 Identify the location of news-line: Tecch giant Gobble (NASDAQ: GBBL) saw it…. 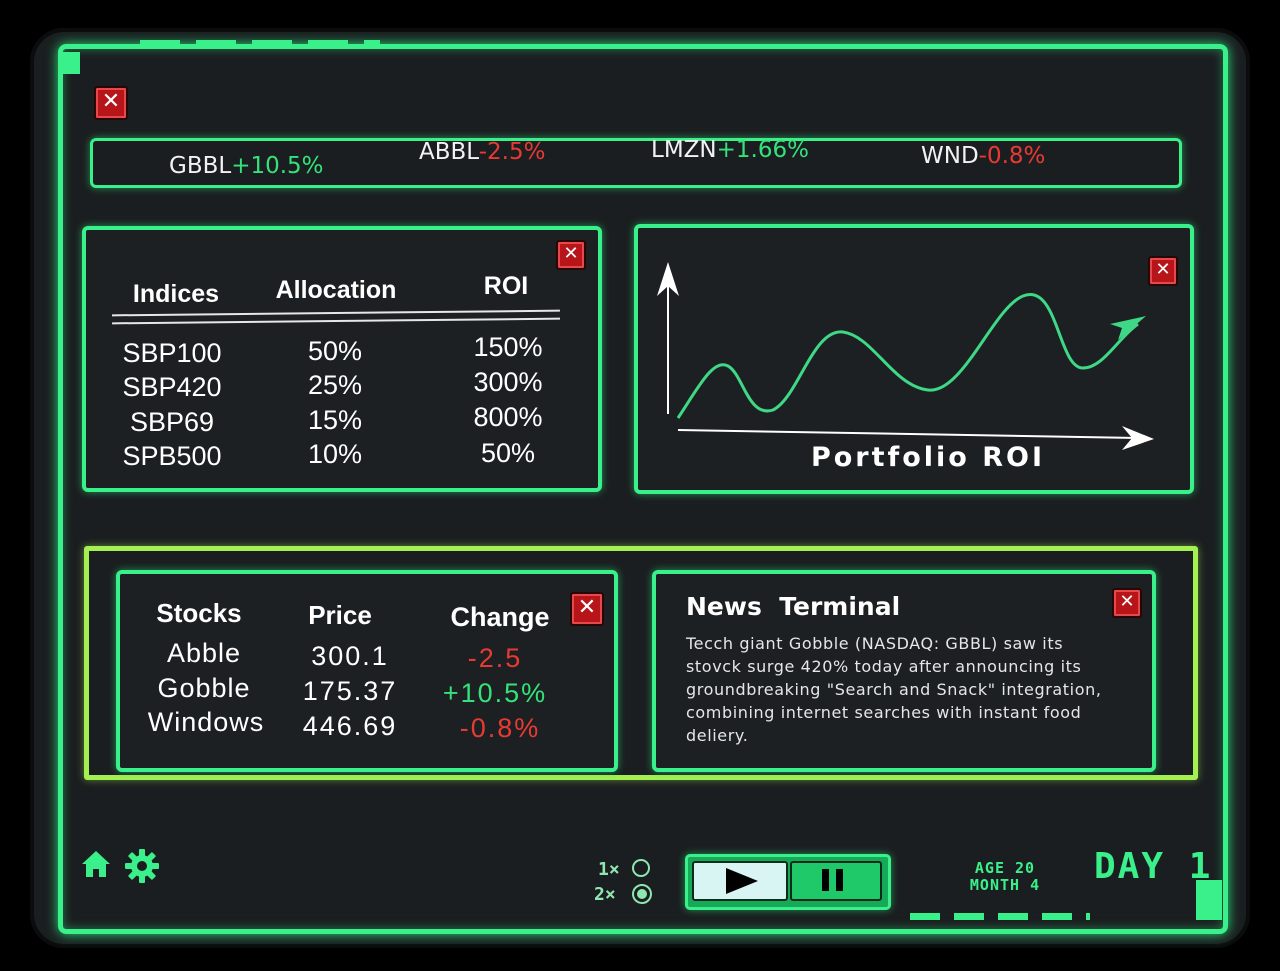
(875, 643).